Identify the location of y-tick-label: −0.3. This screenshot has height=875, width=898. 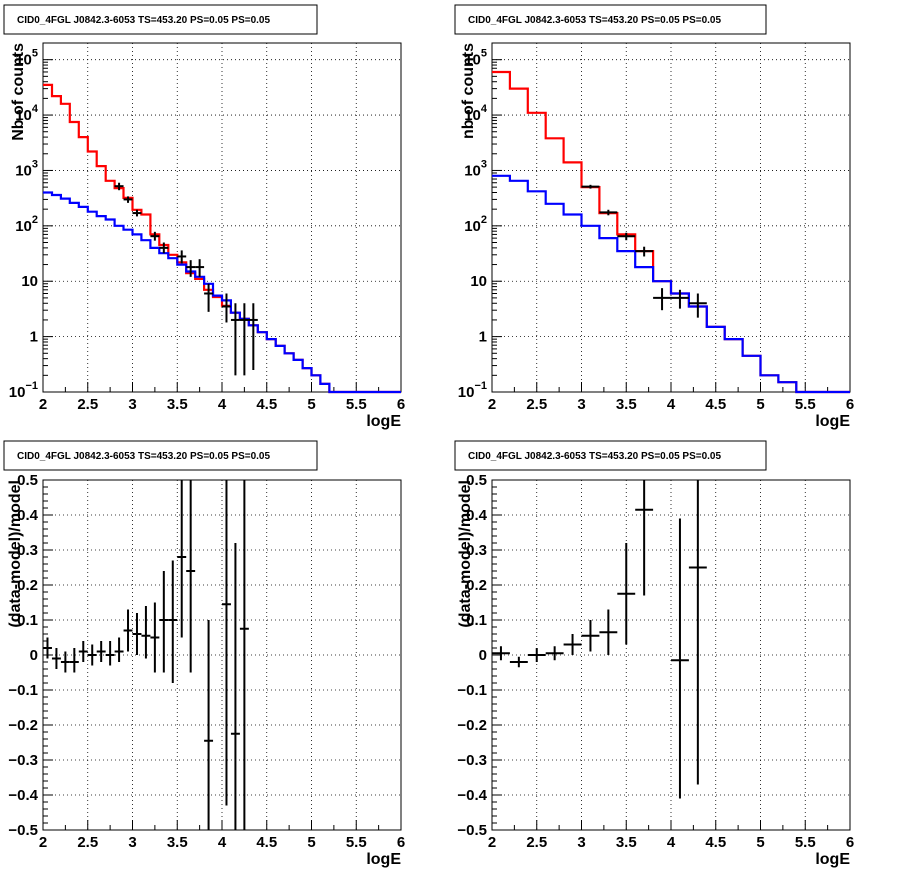
(472, 760).